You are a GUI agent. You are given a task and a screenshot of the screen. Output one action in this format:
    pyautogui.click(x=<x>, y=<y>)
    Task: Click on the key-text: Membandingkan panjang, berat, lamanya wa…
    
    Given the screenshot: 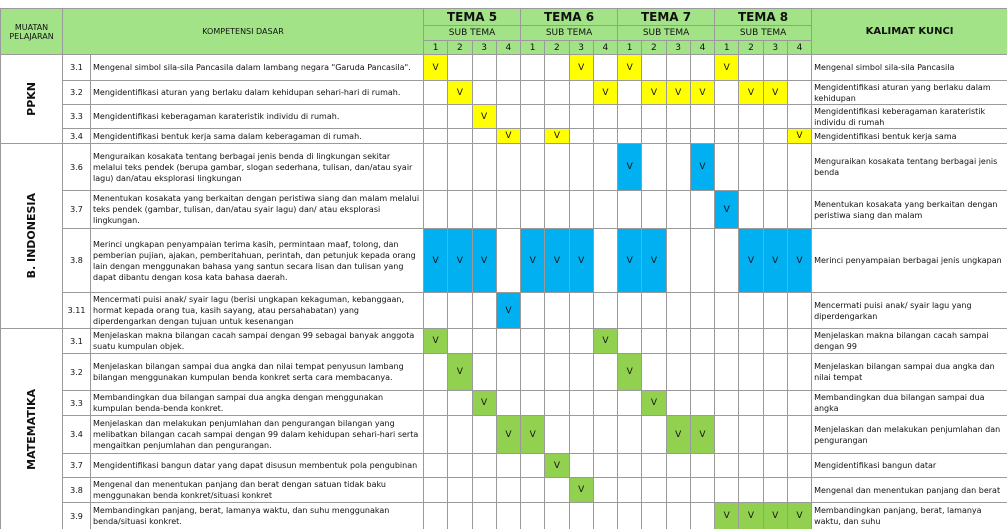 What is the action you would take?
    pyautogui.click(x=898, y=516)
    